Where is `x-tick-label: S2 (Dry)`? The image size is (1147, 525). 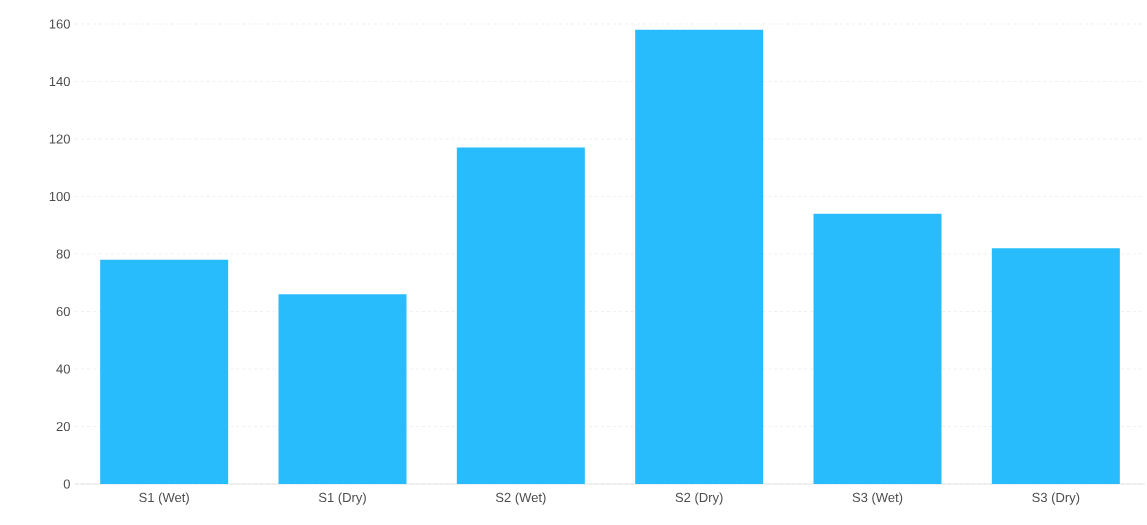
x-tick-label: S2 (Dry) is located at coordinates (699, 498).